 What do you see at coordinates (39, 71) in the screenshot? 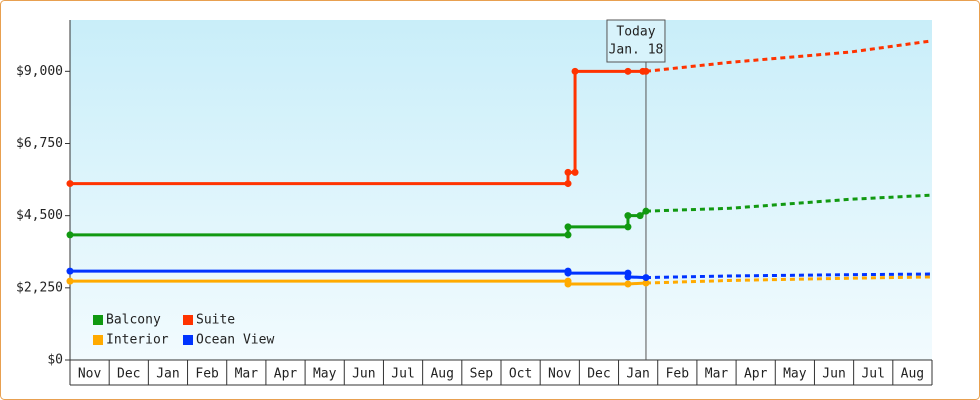
I see `y-tick-label: $9,000` at bounding box center [39, 71].